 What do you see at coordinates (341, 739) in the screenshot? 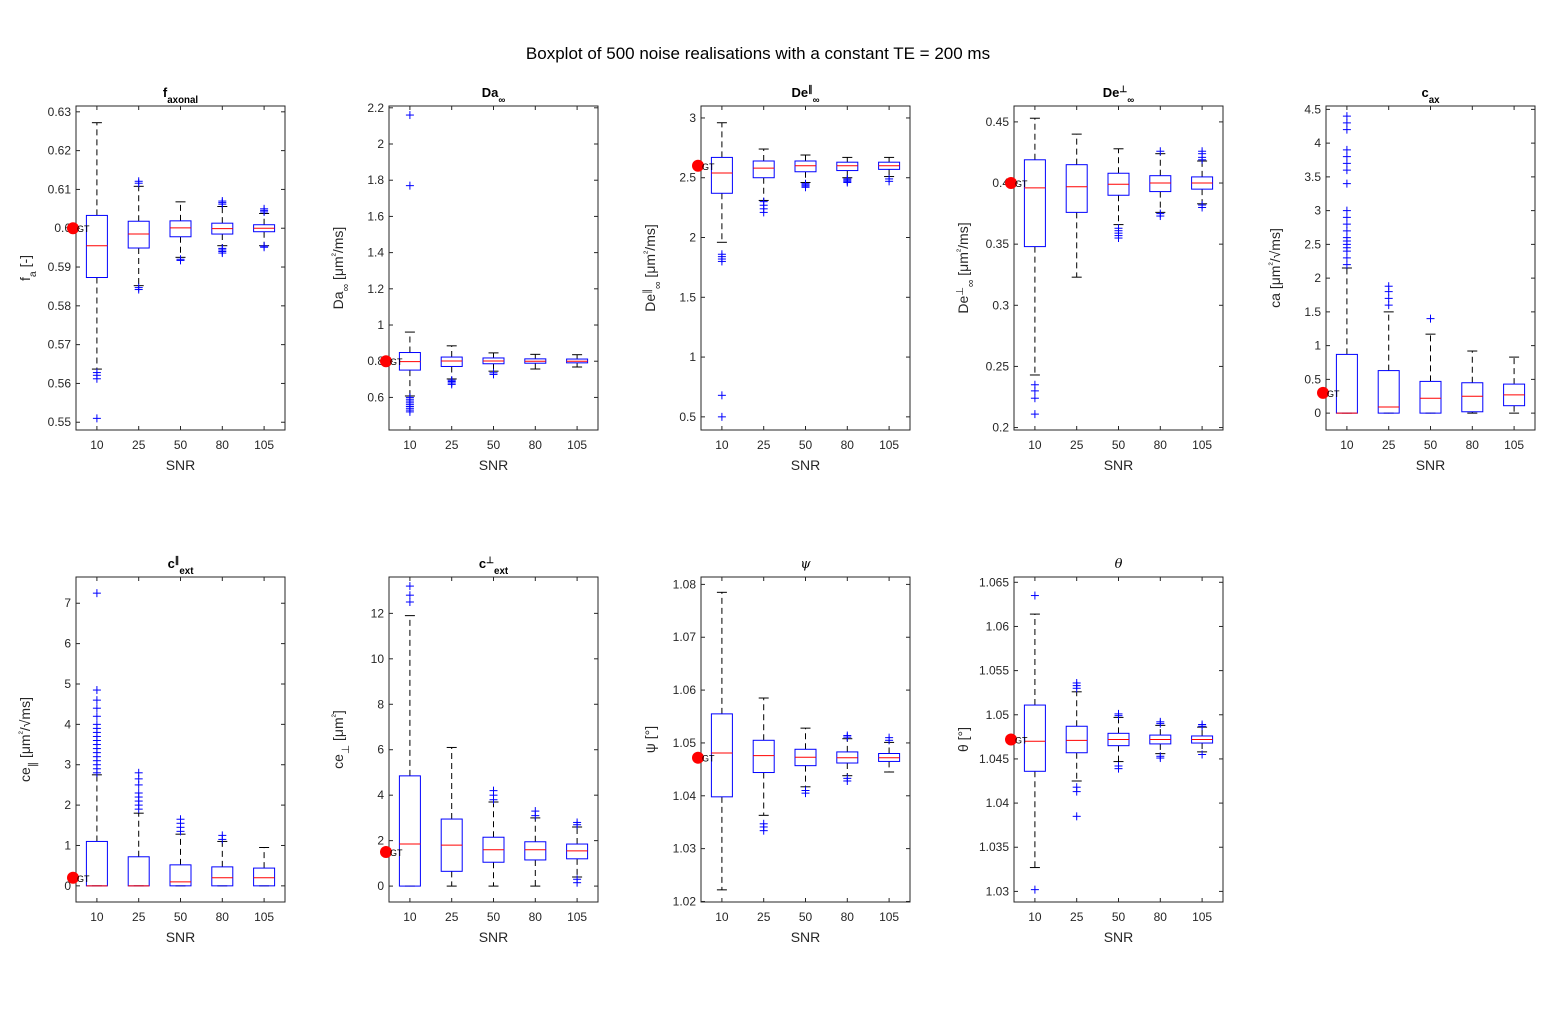
I see `y-axis-label: ce⊥ [μm²]` at bounding box center [341, 739].